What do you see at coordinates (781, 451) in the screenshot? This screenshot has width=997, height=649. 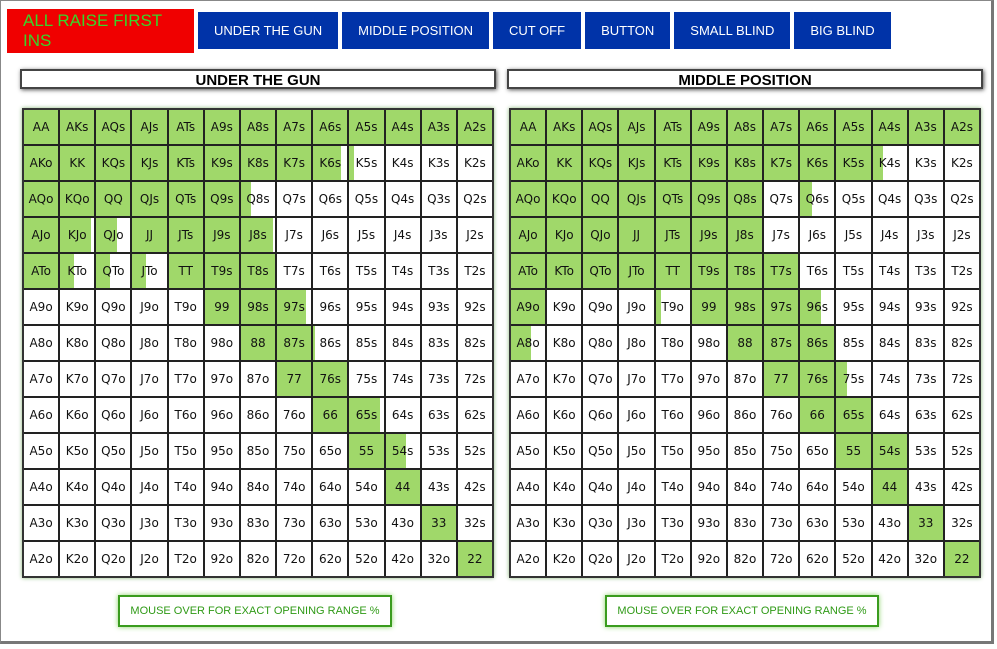 I see `hand-cell: 75o` at bounding box center [781, 451].